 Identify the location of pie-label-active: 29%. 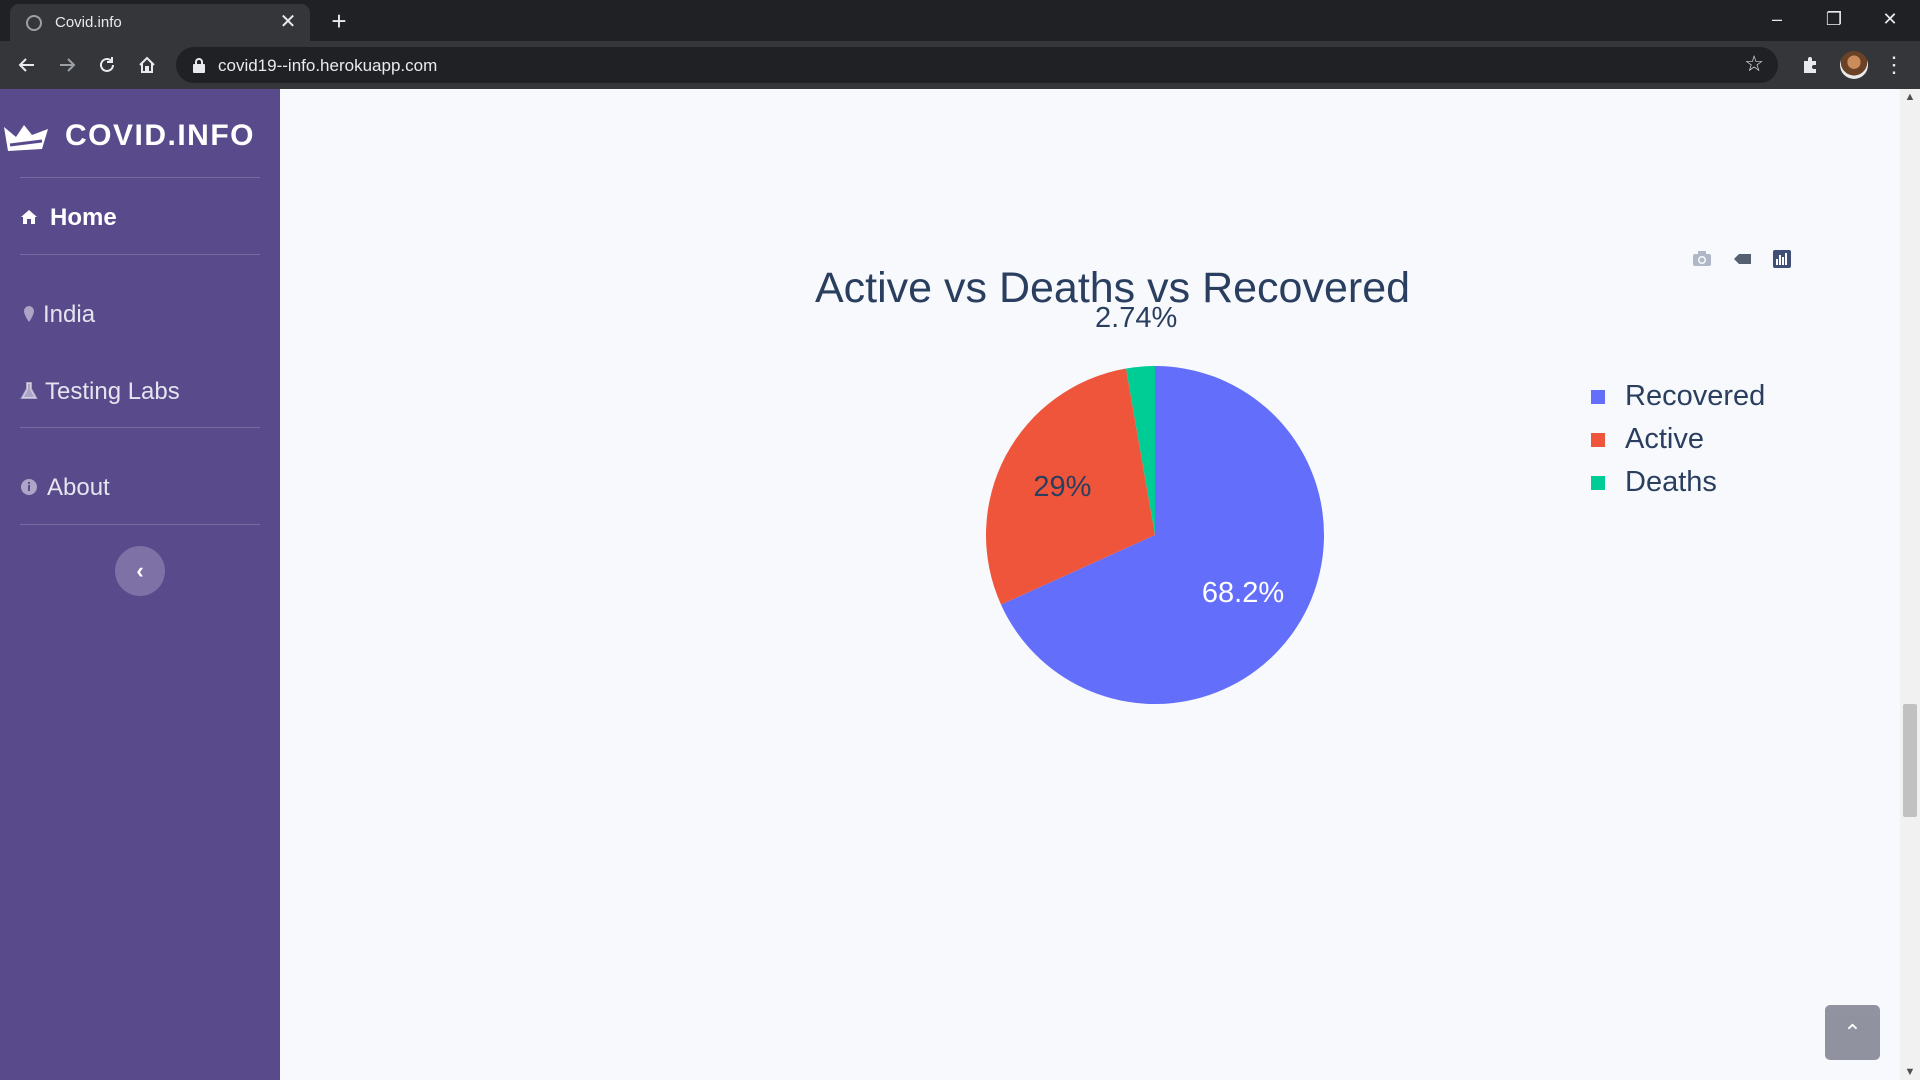
(1062, 487).